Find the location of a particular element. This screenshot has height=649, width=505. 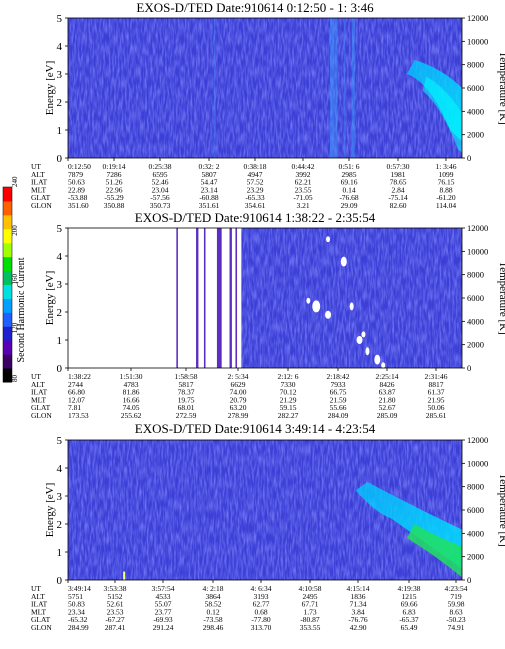

table-cell: 21.80 is located at coordinates (387, 399).